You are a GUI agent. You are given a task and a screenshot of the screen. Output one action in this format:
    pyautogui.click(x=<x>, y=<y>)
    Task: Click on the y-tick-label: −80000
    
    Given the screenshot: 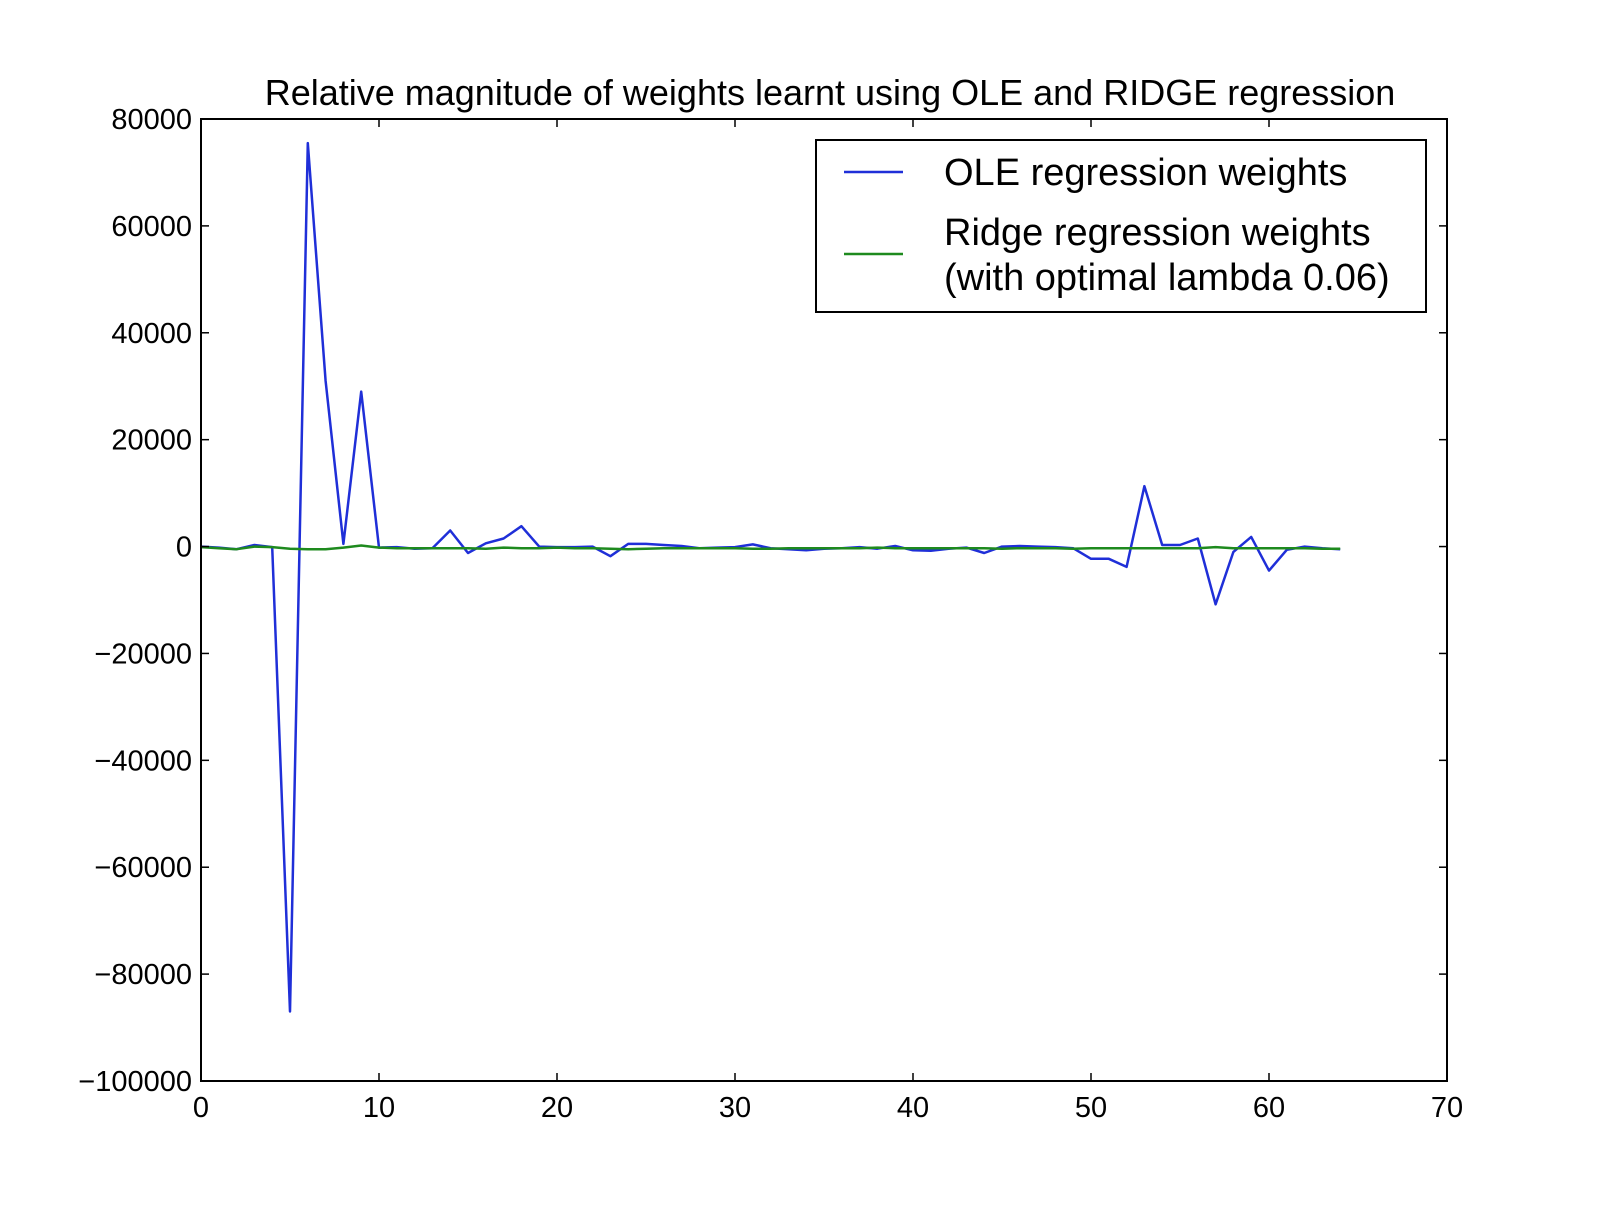 What is the action you would take?
    pyautogui.click(x=143, y=975)
    